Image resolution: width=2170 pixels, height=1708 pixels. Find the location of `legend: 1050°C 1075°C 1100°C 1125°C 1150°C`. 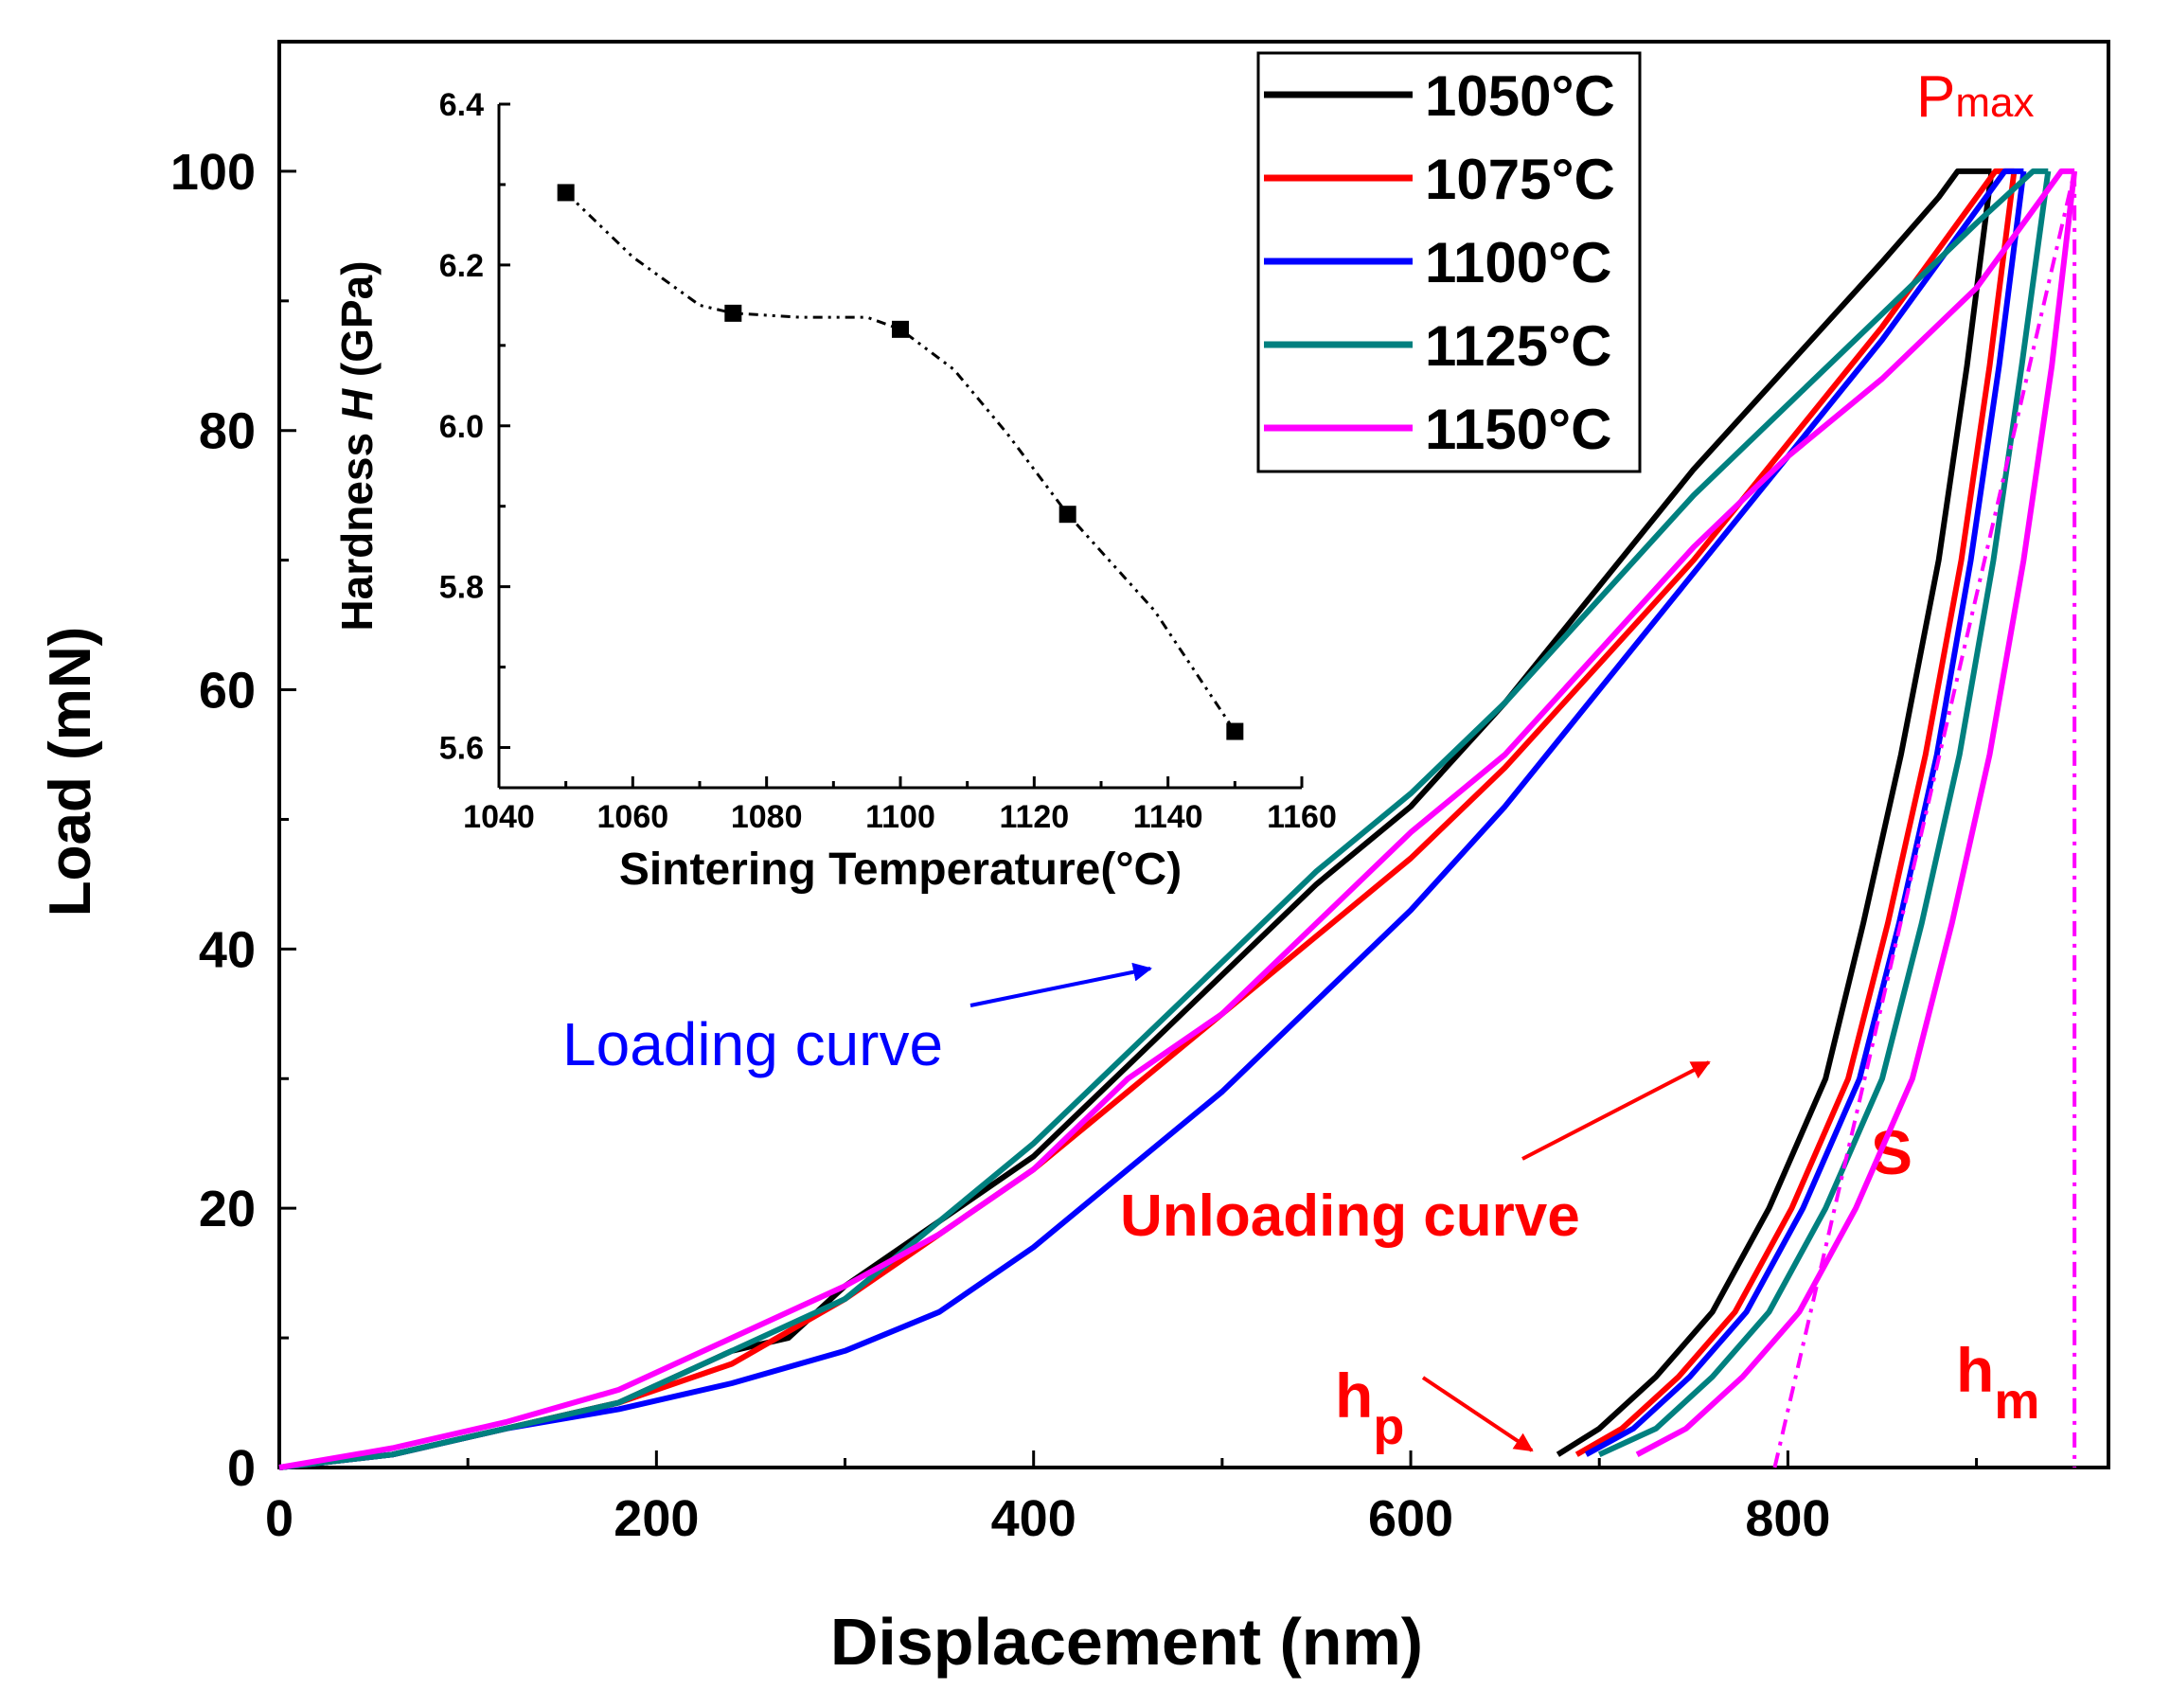

legend: 1050°C 1075°C 1100°C 1125°C 1150°C is located at coordinates (1449, 262).